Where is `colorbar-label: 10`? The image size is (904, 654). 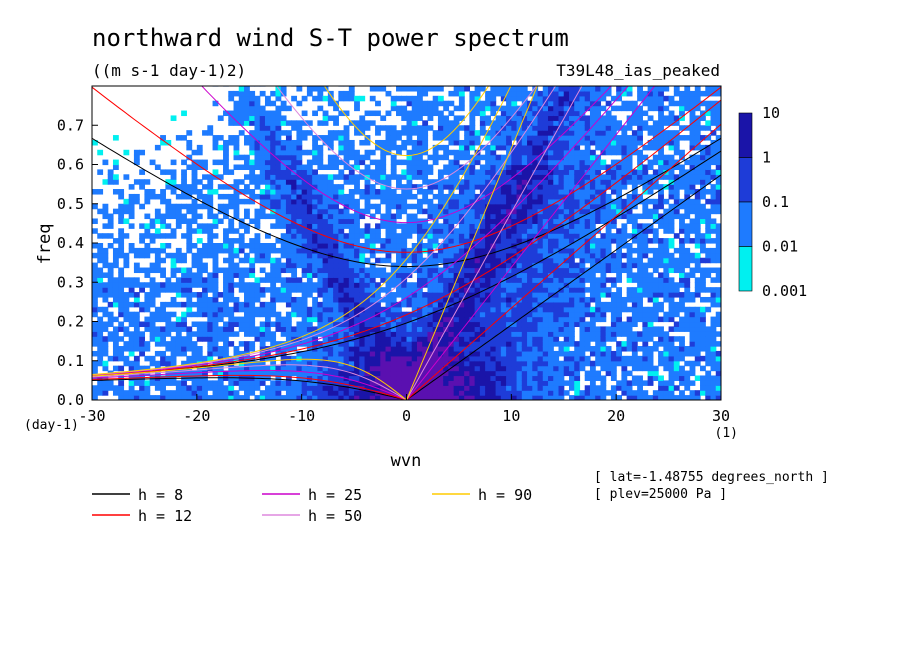
colorbar-label: 10 is located at coordinates (771, 113).